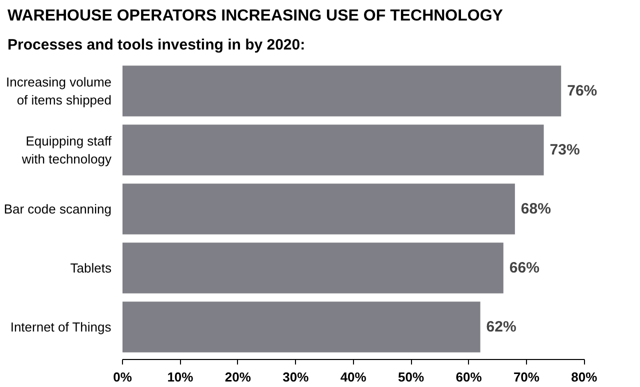  Describe the element at coordinates (469, 377) in the screenshot. I see `x-tick-label: 60%` at that location.